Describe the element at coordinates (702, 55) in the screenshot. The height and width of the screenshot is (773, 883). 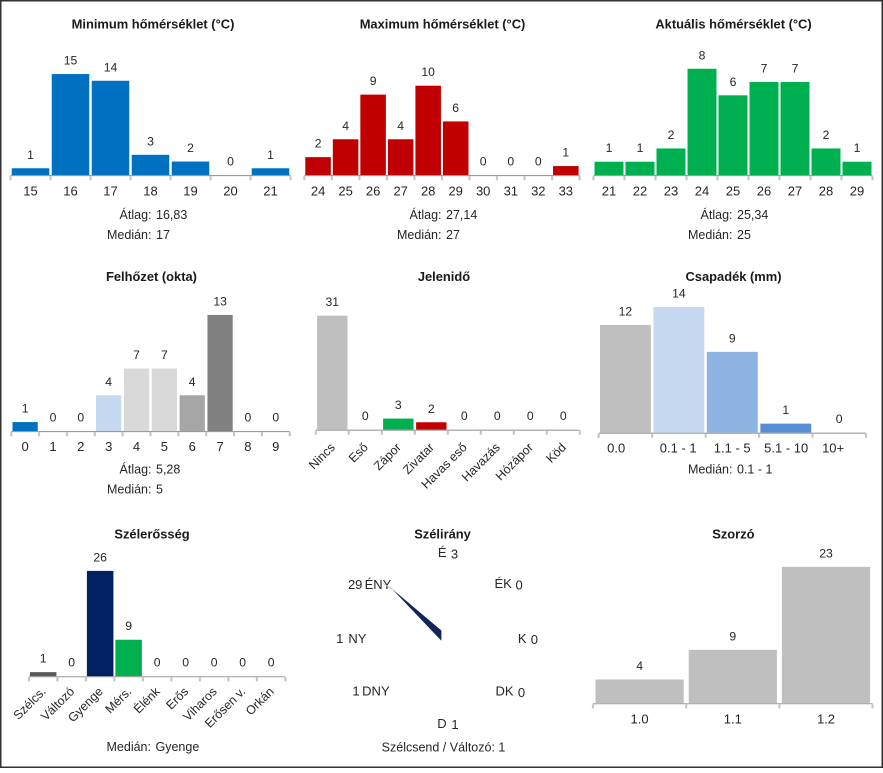
I see `svg-text: 8` at that location.